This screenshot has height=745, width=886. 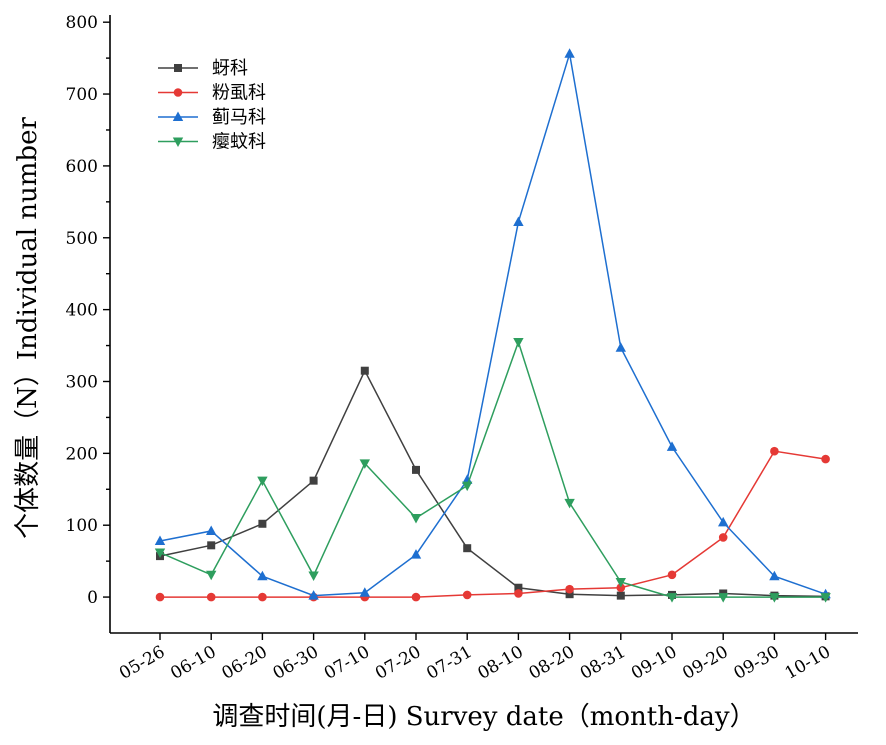 What do you see at coordinates (82, 95) in the screenshot?
I see `y-tick-label: 700` at bounding box center [82, 95].